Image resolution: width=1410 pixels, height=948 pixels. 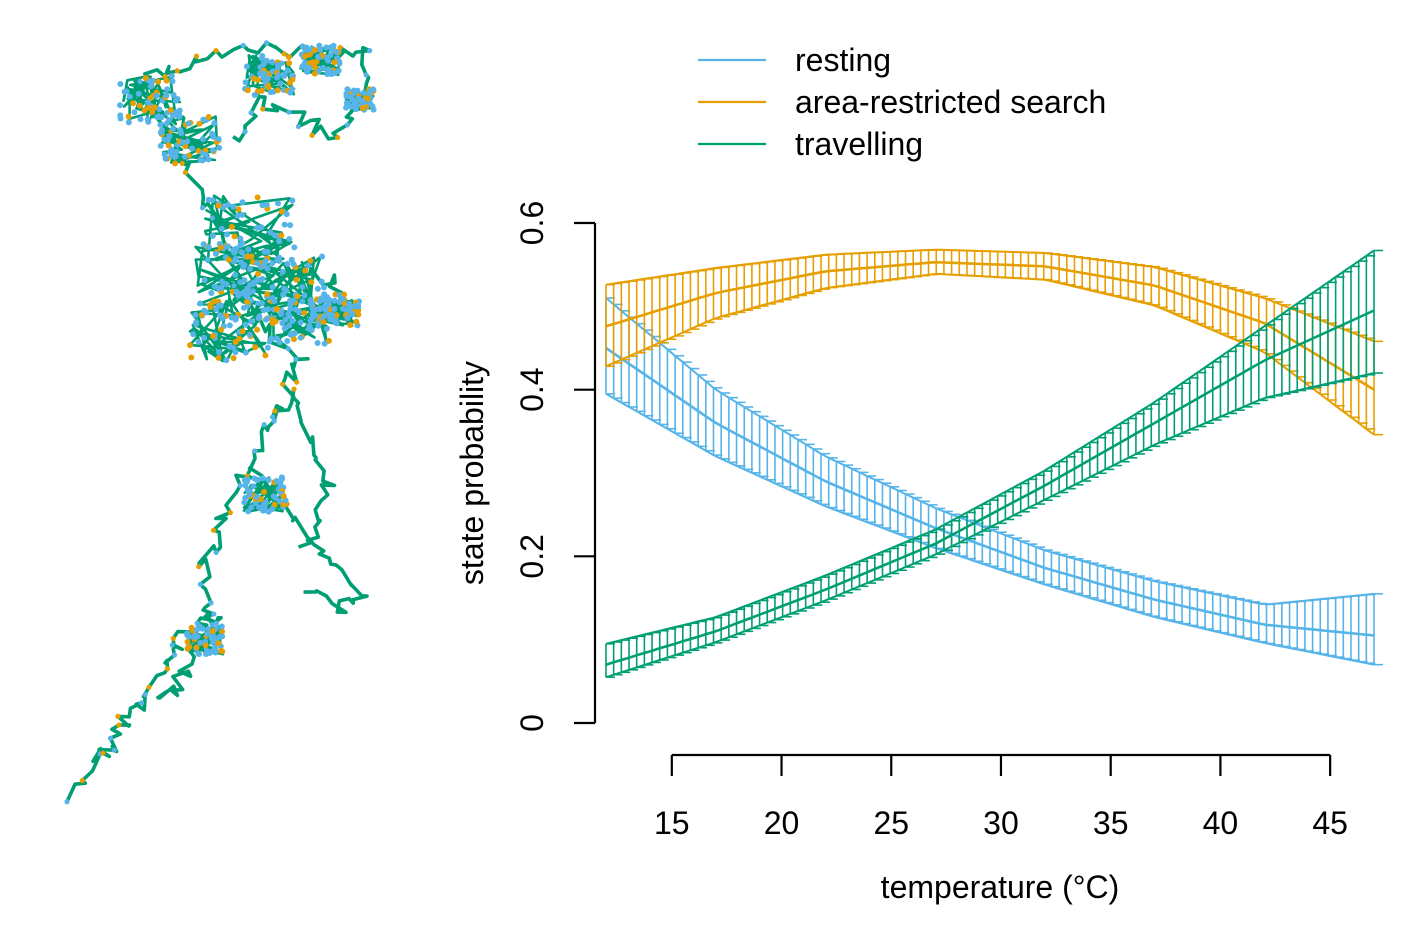 I want to click on y-tick-label: 0.4, so click(x=532, y=389).